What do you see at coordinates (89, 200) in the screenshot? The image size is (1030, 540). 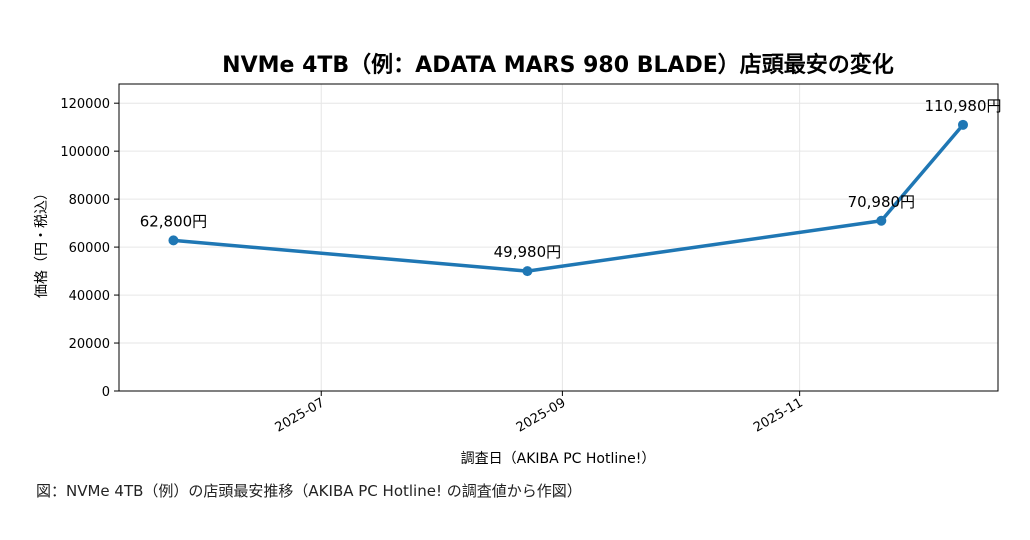 I see `y-tick-label: 80000` at bounding box center [89, 200].